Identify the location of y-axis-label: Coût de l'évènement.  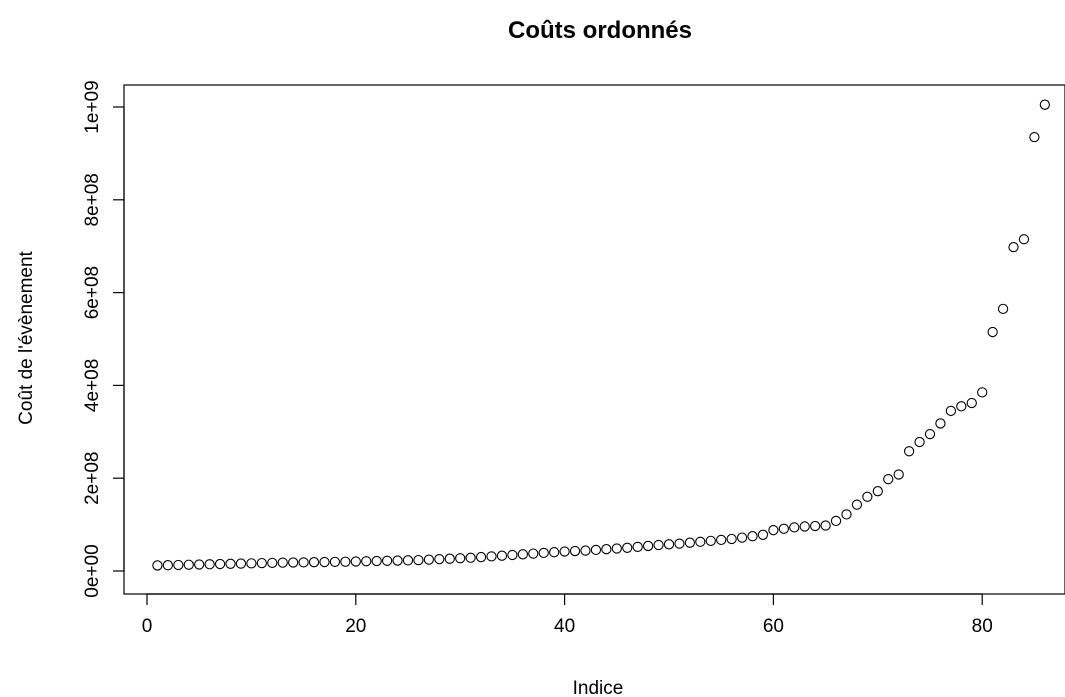
(26, 337).